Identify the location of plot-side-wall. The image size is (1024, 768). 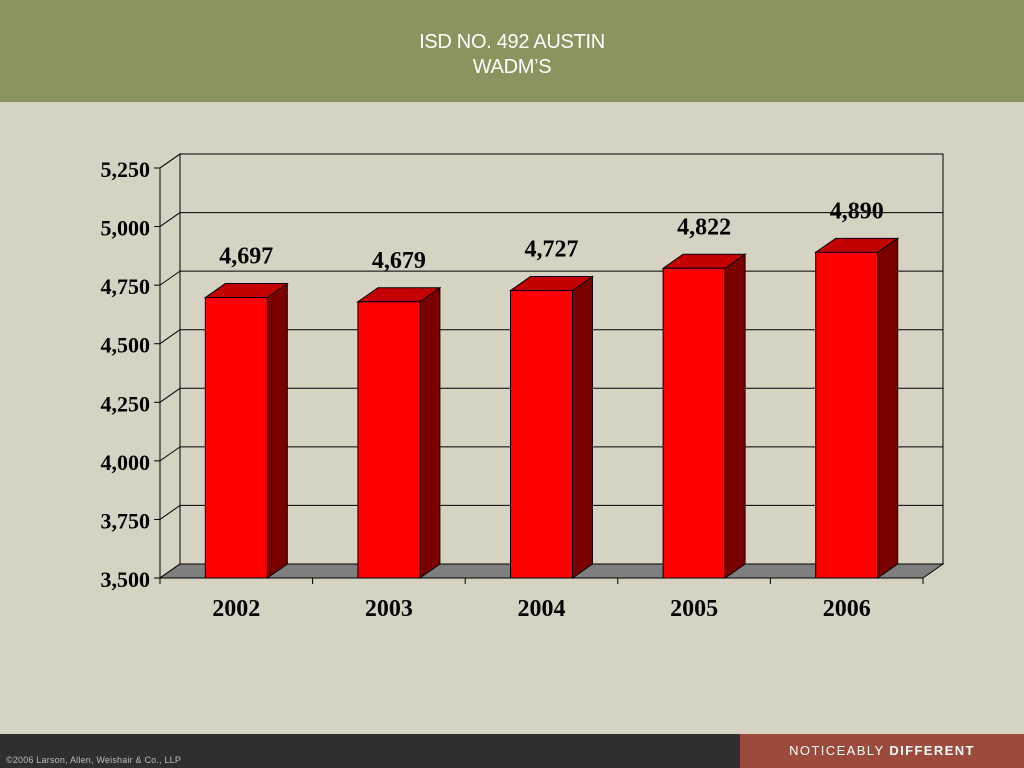
(170, 366).